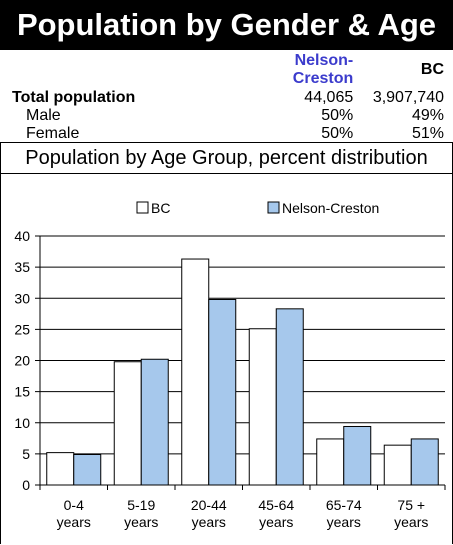  Describe the element at coordinates (53, 133) in the screenshot. I see `stats-row-label: Female` at that location.